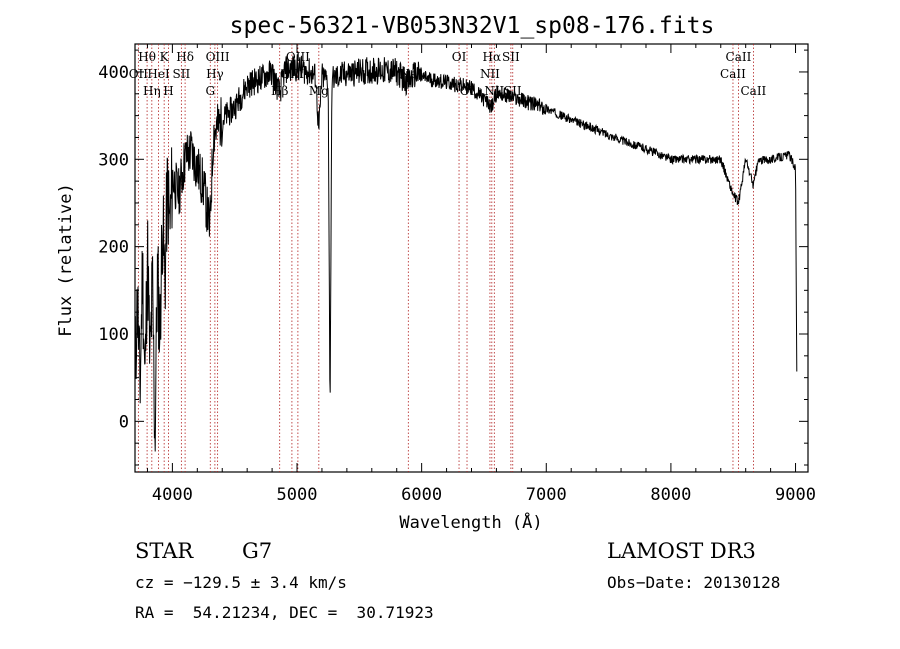 The height and width of the screenshot is (649, 900). What do you see at coordinates (421, 495) in the screenshot?
I see `x-tick-label-2: 6000` at bounding box center [421, 495].